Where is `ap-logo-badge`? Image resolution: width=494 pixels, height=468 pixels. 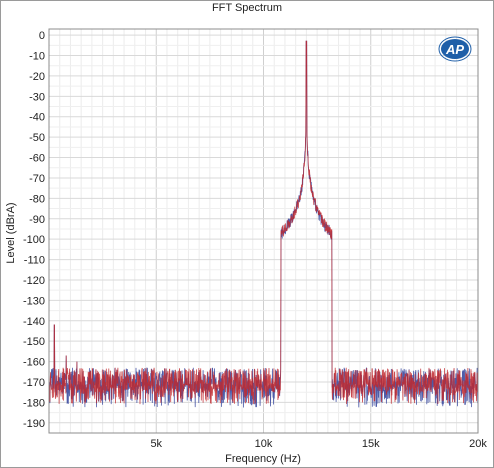
ap-logo-badge is located at coordinates (455, 49).